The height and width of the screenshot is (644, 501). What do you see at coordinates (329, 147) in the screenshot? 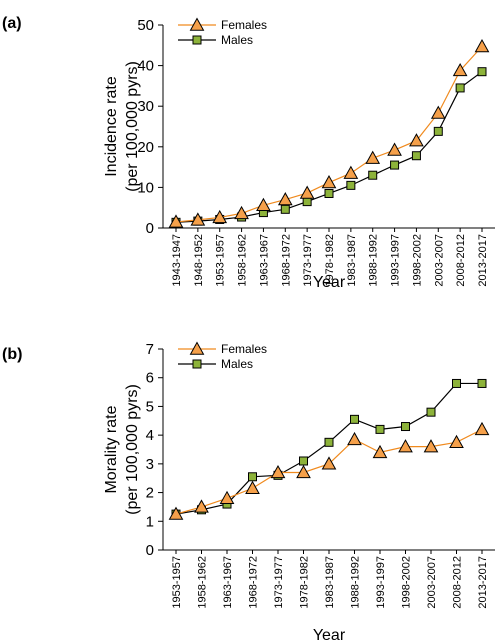
I see `males-series-line` at bounding box center [329, 147].